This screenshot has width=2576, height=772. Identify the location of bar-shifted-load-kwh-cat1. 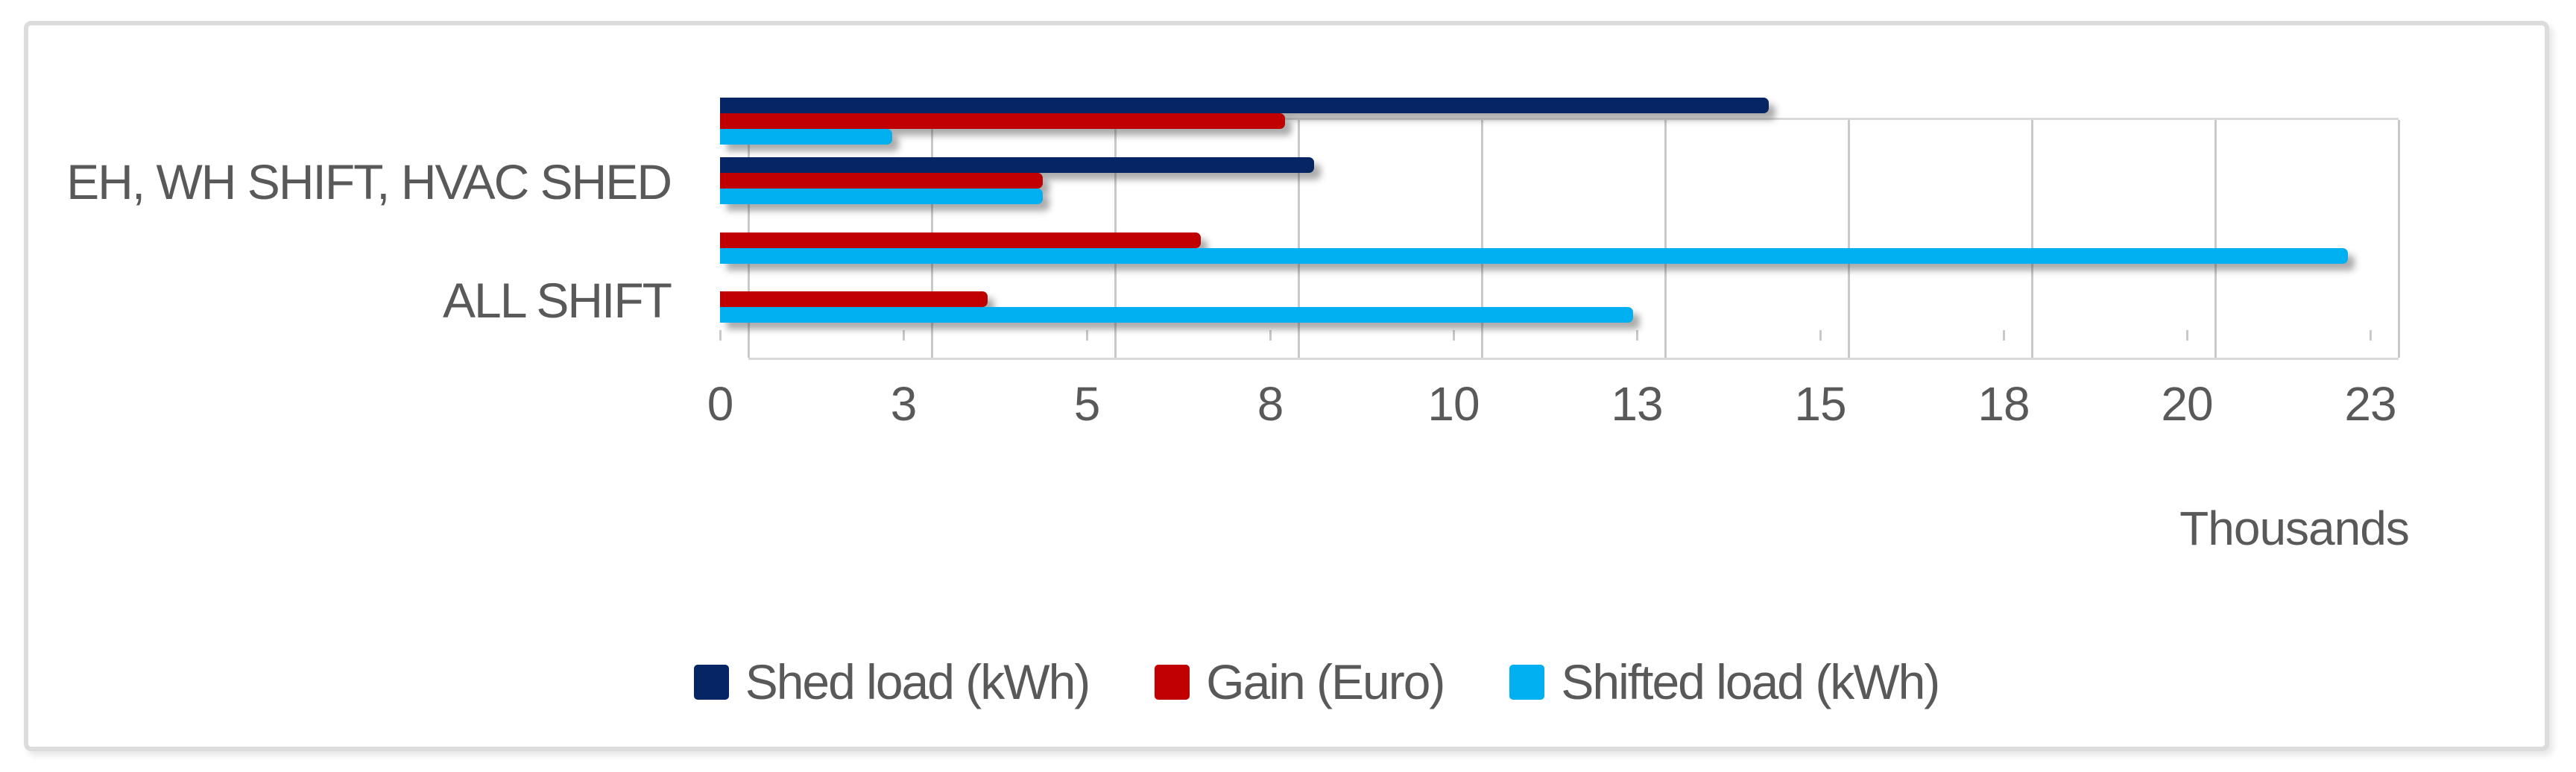
(806, 137).